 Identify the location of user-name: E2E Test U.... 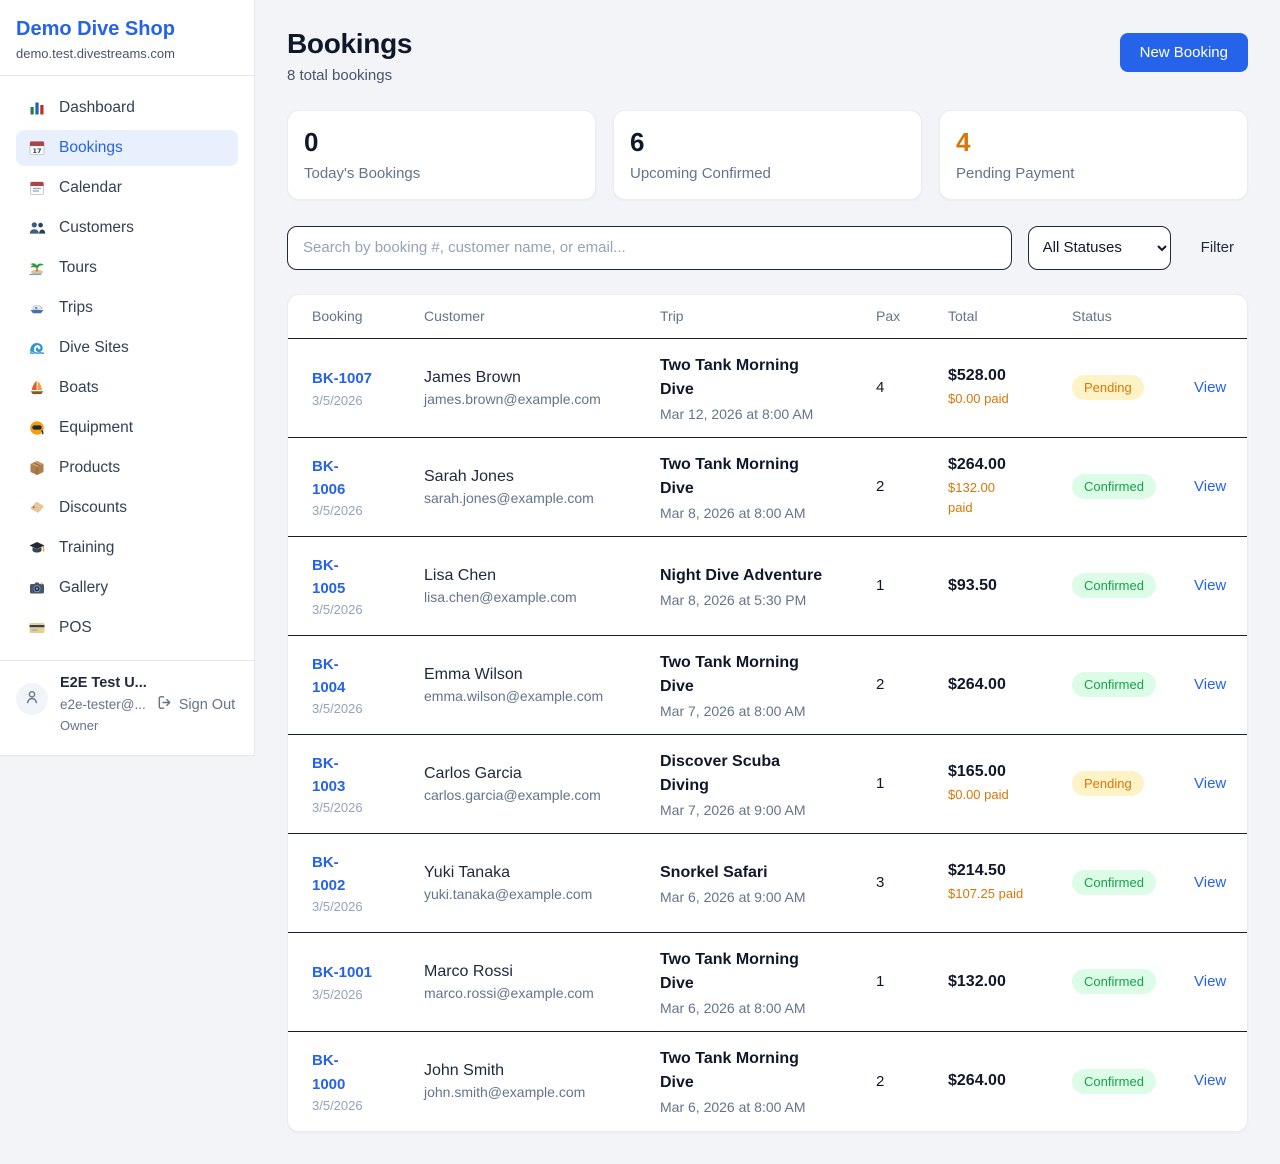
(103, 683).